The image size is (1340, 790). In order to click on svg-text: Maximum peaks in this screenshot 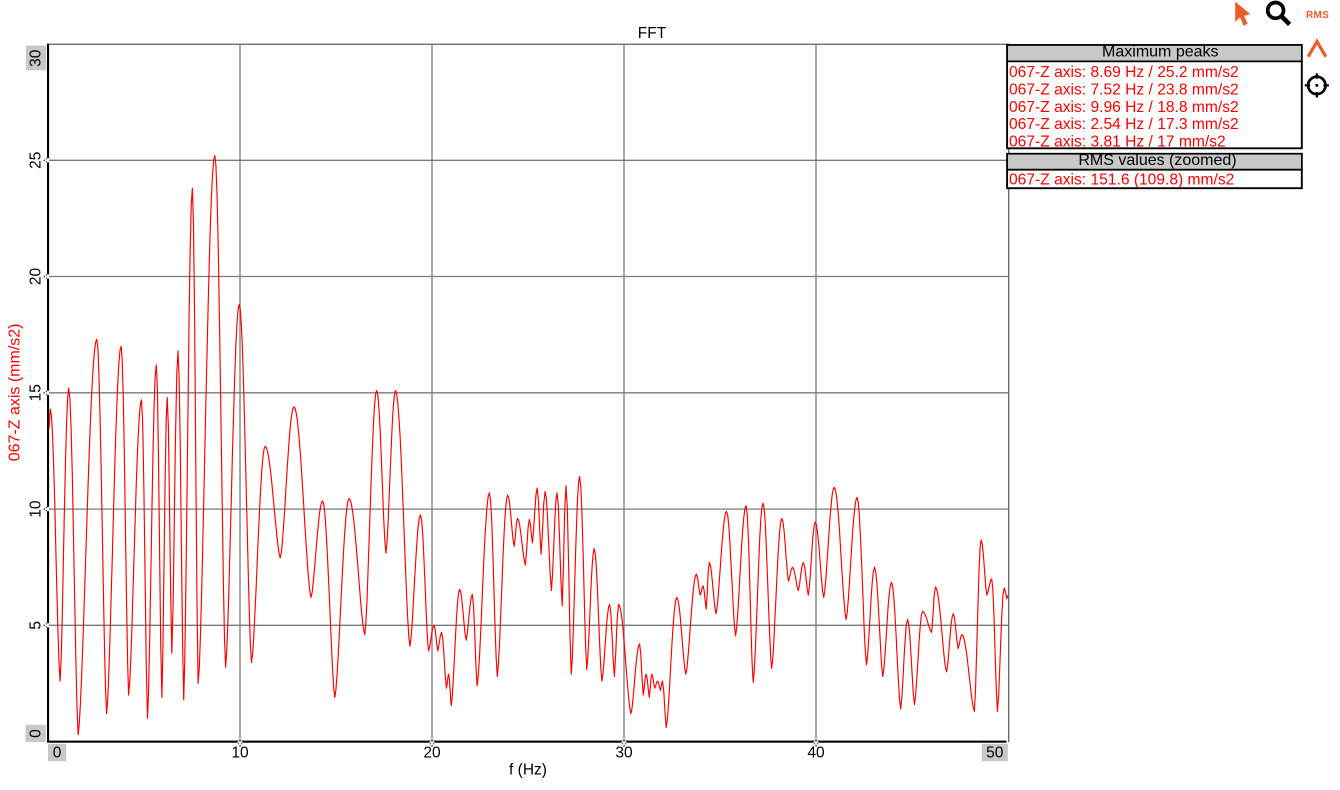, I will do `click(1160, 52)`.